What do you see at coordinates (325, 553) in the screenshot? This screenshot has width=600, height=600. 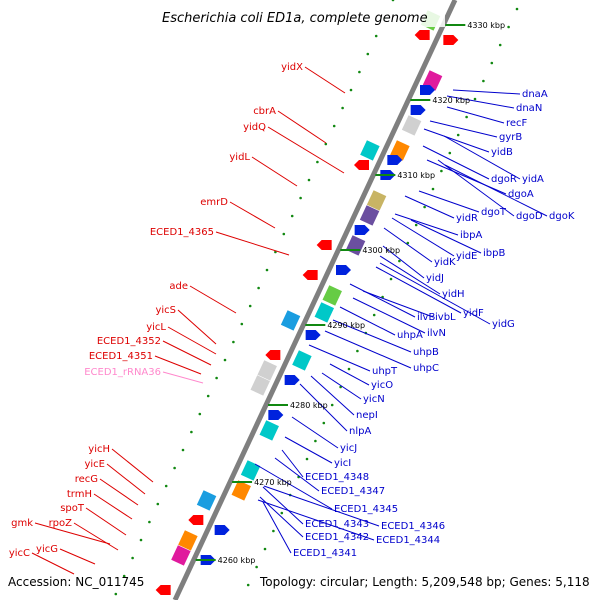 I see `gene-label: ECED1_4341` at bounding box center [325, 553].